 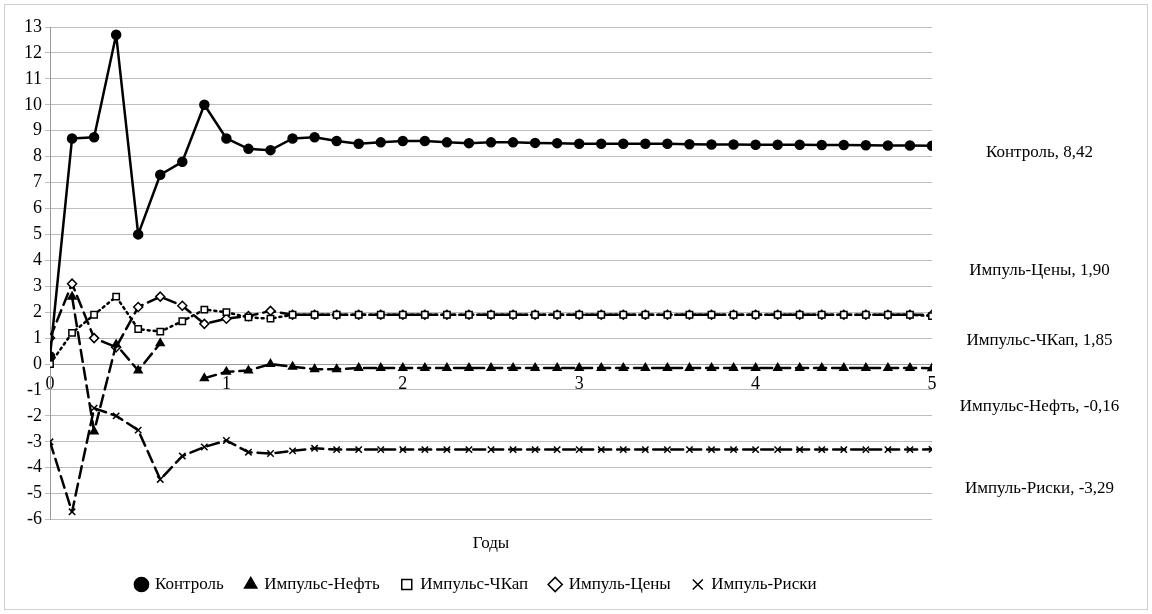 What do you see at coordinates (932, 382) in the screenshot?
I see `x-tick-label: 5` at bounding box center [932, 382].